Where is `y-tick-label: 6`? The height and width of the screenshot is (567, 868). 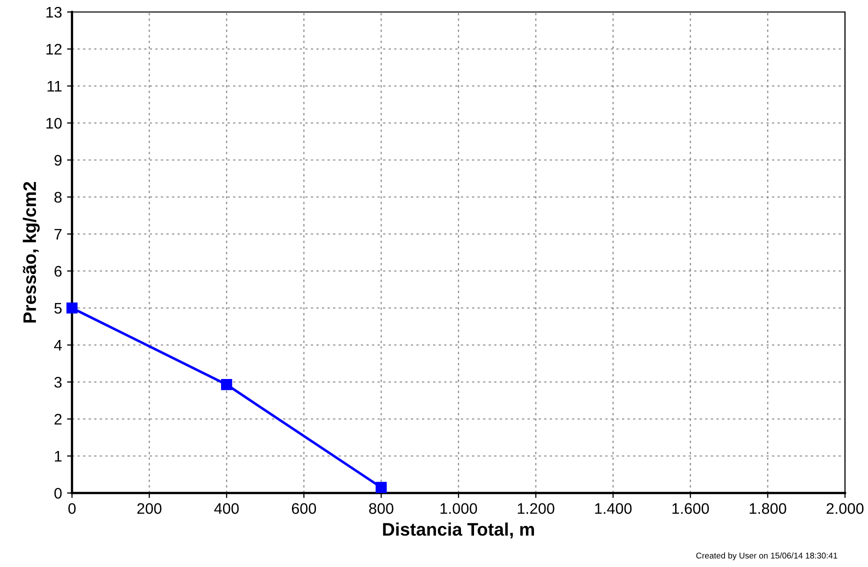
y-tick-label: 6 is located at coordinates (58, 271).